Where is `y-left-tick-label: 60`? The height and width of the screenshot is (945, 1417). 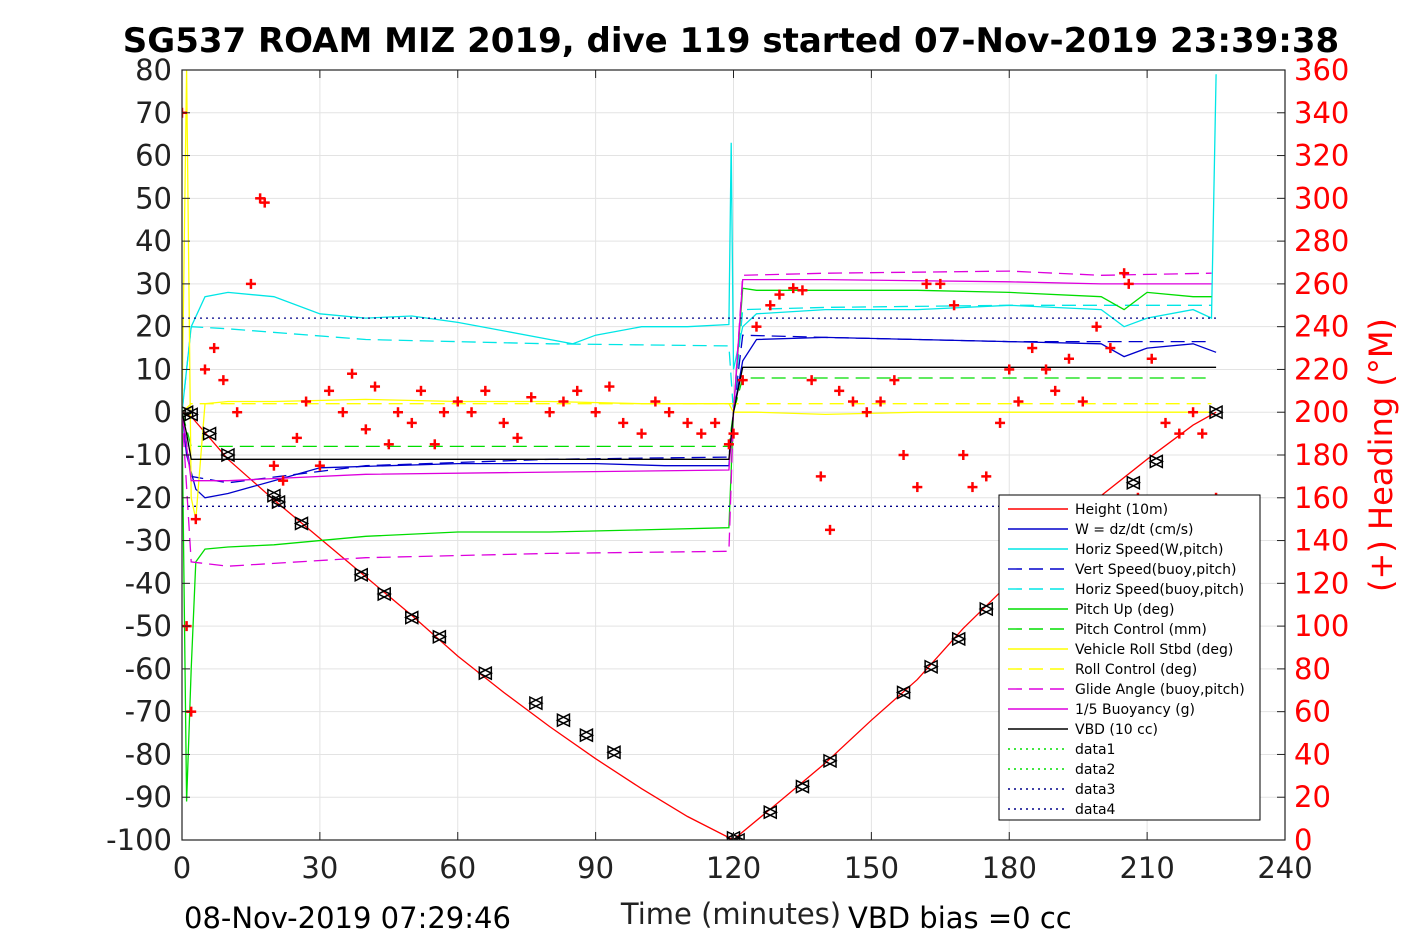 y-left-tick-label: 60 is located at coordinates (153, 156).